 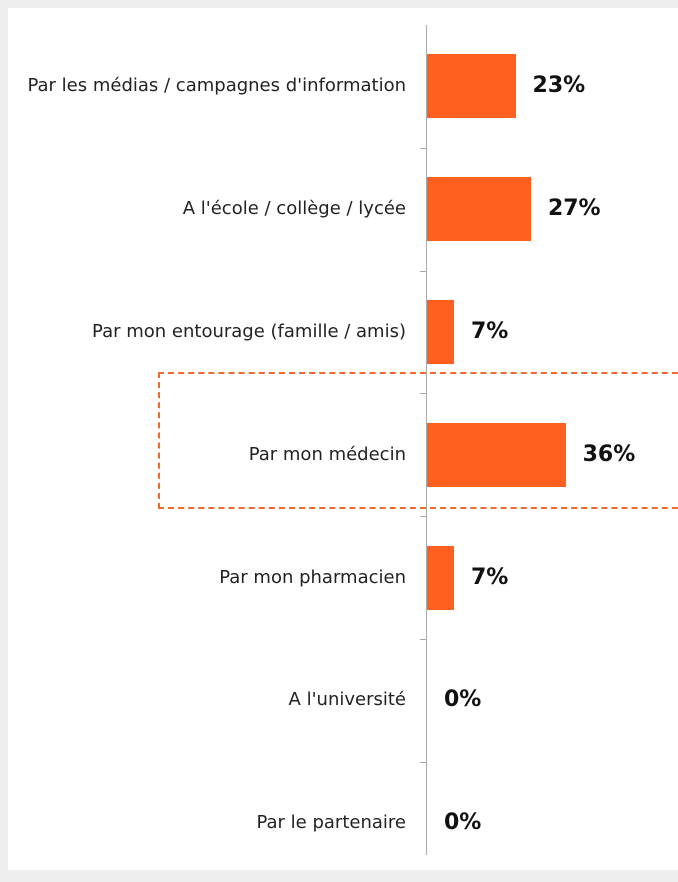 I want to click on highlight-box, so click(x=418, y=440).